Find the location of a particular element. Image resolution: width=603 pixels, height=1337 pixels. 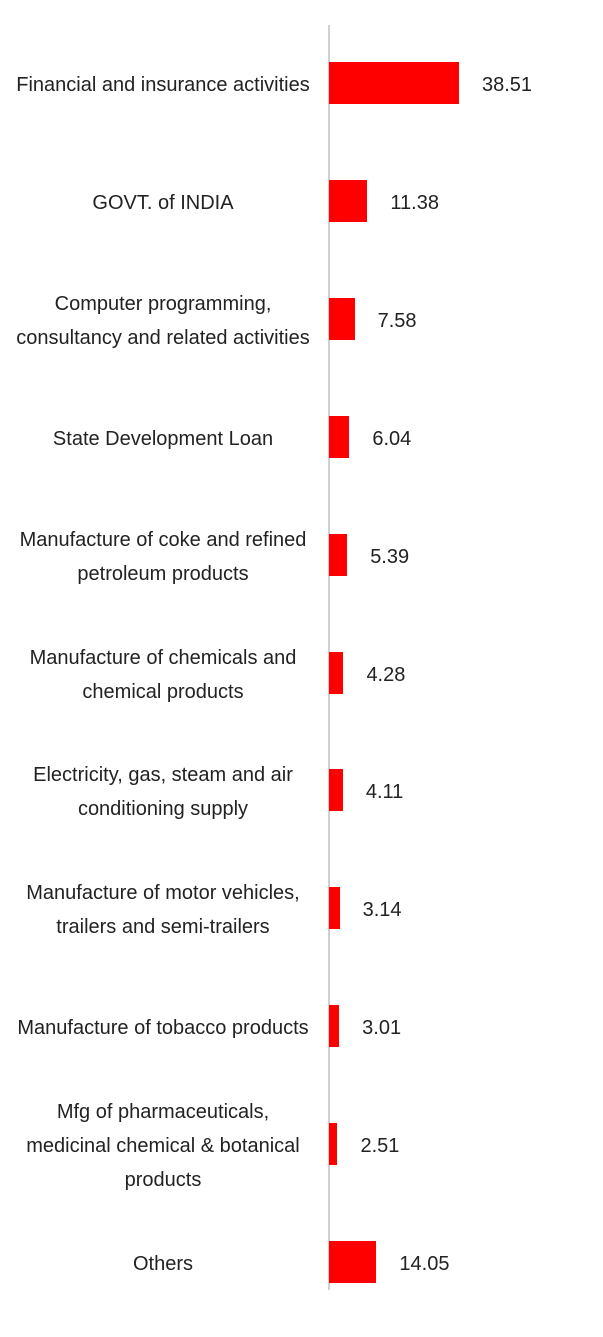

value-label: 3.01 is located at coordinates (382, 1028).